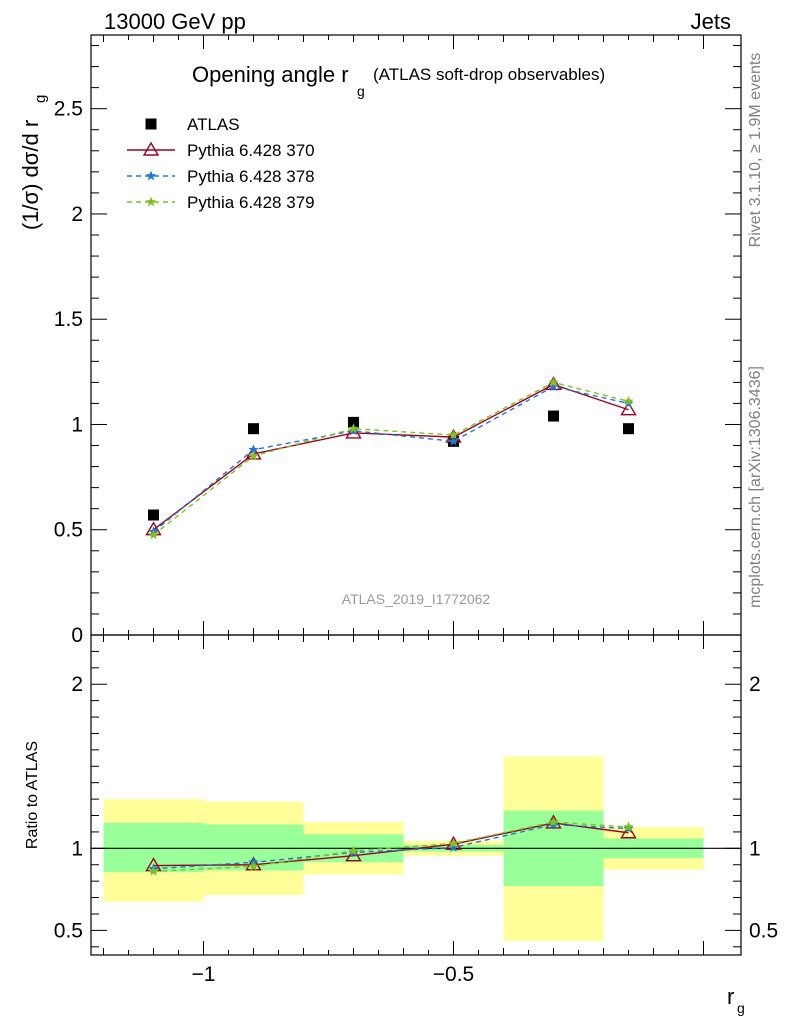 This screenshot has width=786, height=1024. Describe the element at coordinates (755, 150) in the screenshot. I see `rivet-note: Rivet 3.1.10, ≥ 1.9M events` at that location.